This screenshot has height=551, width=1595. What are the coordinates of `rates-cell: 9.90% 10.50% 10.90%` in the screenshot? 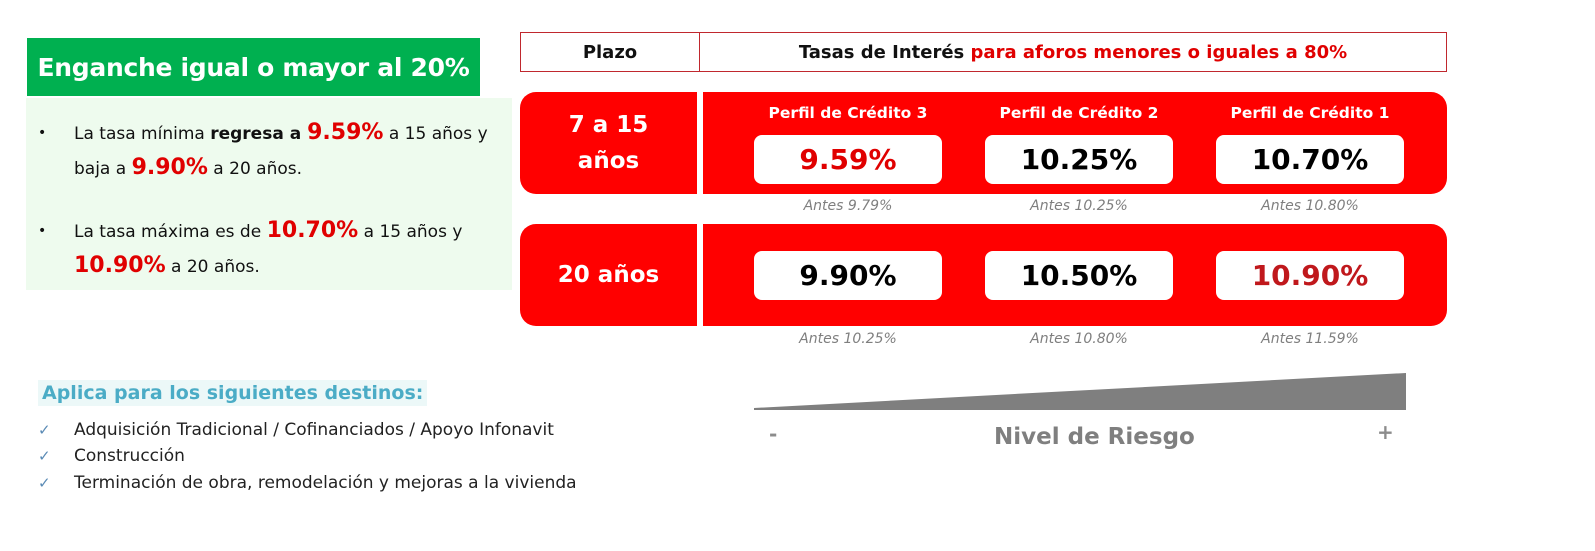 It's located at (1075, 275).